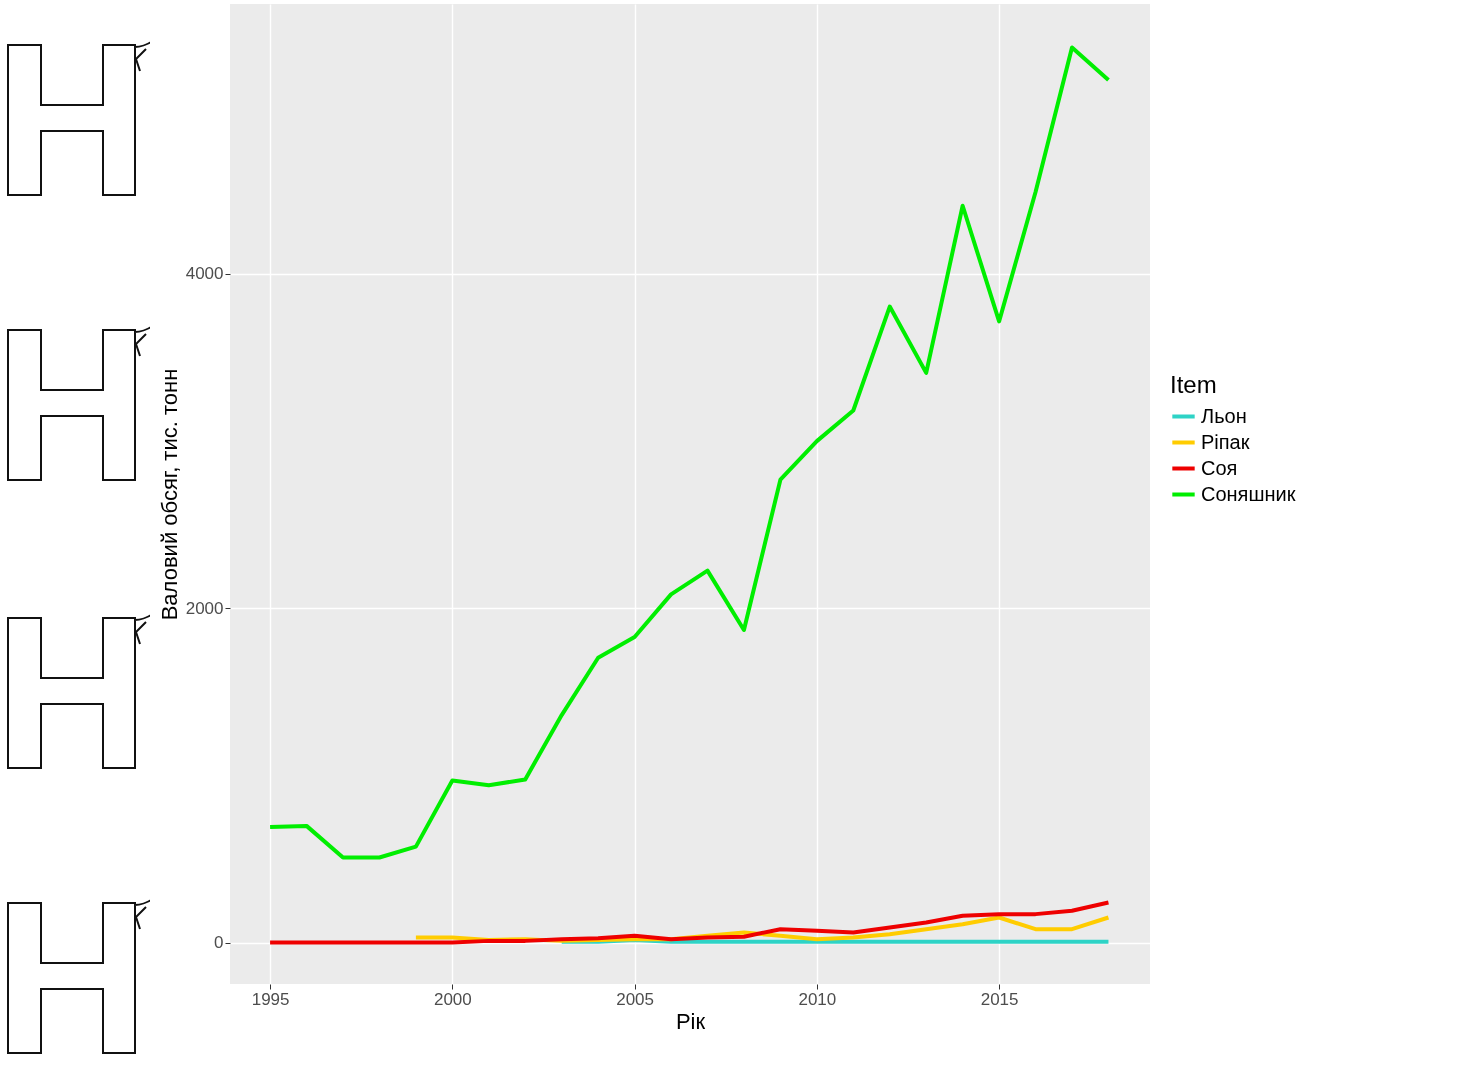 Image resolution: width=1458 pixels, height=1078 pixels. What do you see at coordinates (817, 999) in the screenshot?
I see `x-tick-label: 2010` at bounding box center [817, 999].